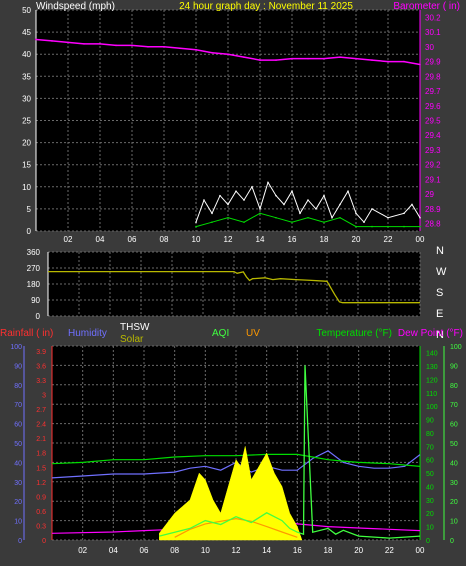 The height and width of the screenshot is (566, 466). What do you see at coordinates (429, 47) in the screenshot?
I see `right-tick-label-1: 30` at bounding box center [429, 47].